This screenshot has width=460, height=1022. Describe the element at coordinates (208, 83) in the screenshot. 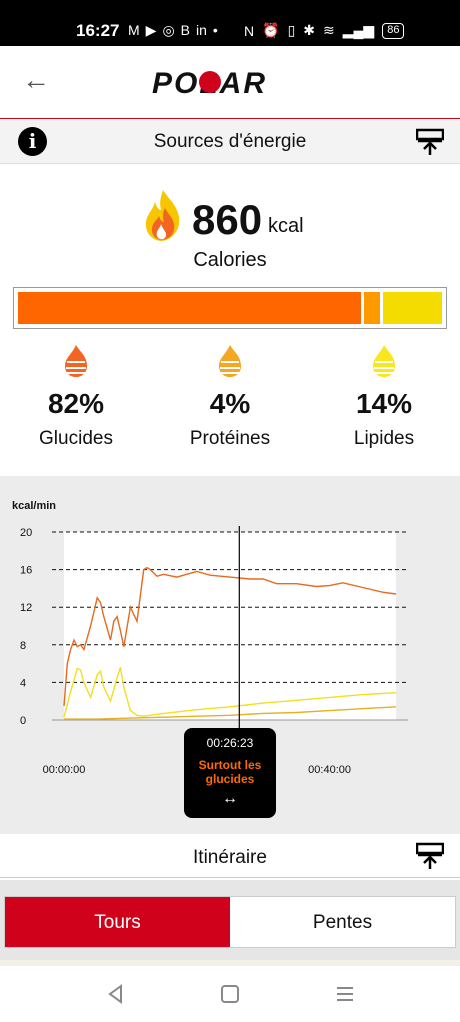

I see `polar-logo: POLAR` at that location.